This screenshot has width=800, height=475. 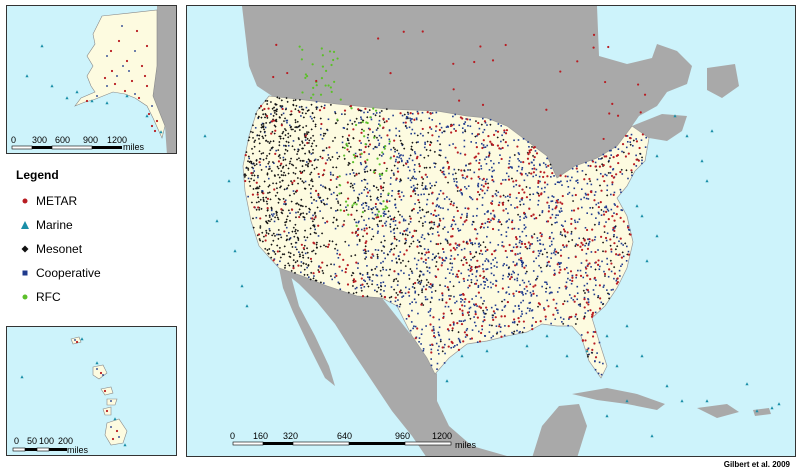 I want to click on alaska-inset-map: 0 300 600 900 1200 miles, so click(x=91, y=79).